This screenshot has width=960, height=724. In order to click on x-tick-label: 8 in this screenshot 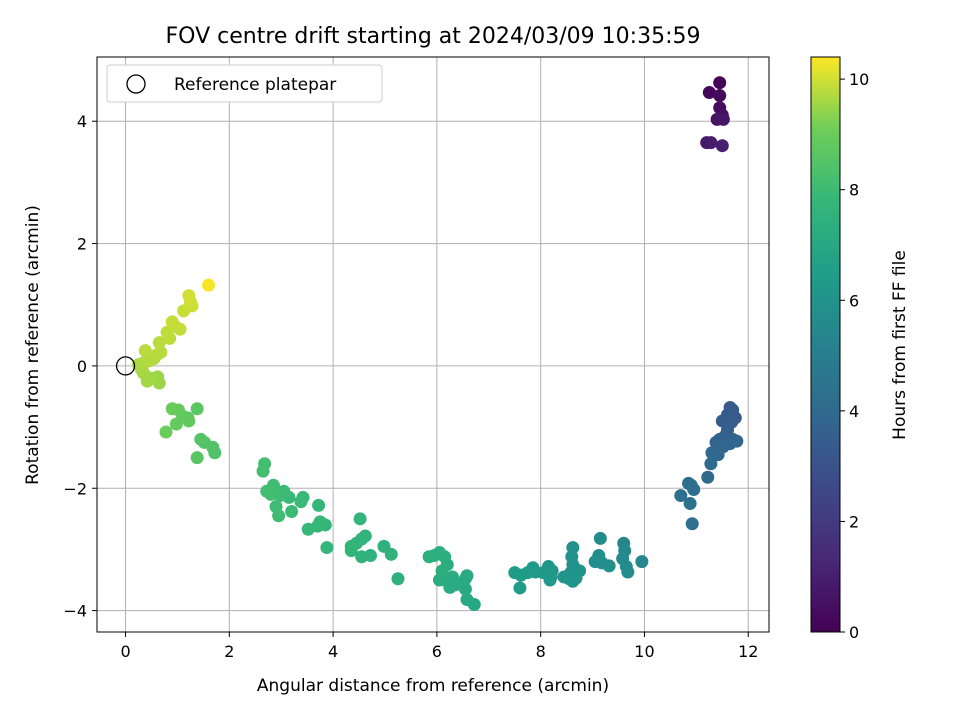, I will do `click(541, 651)`.